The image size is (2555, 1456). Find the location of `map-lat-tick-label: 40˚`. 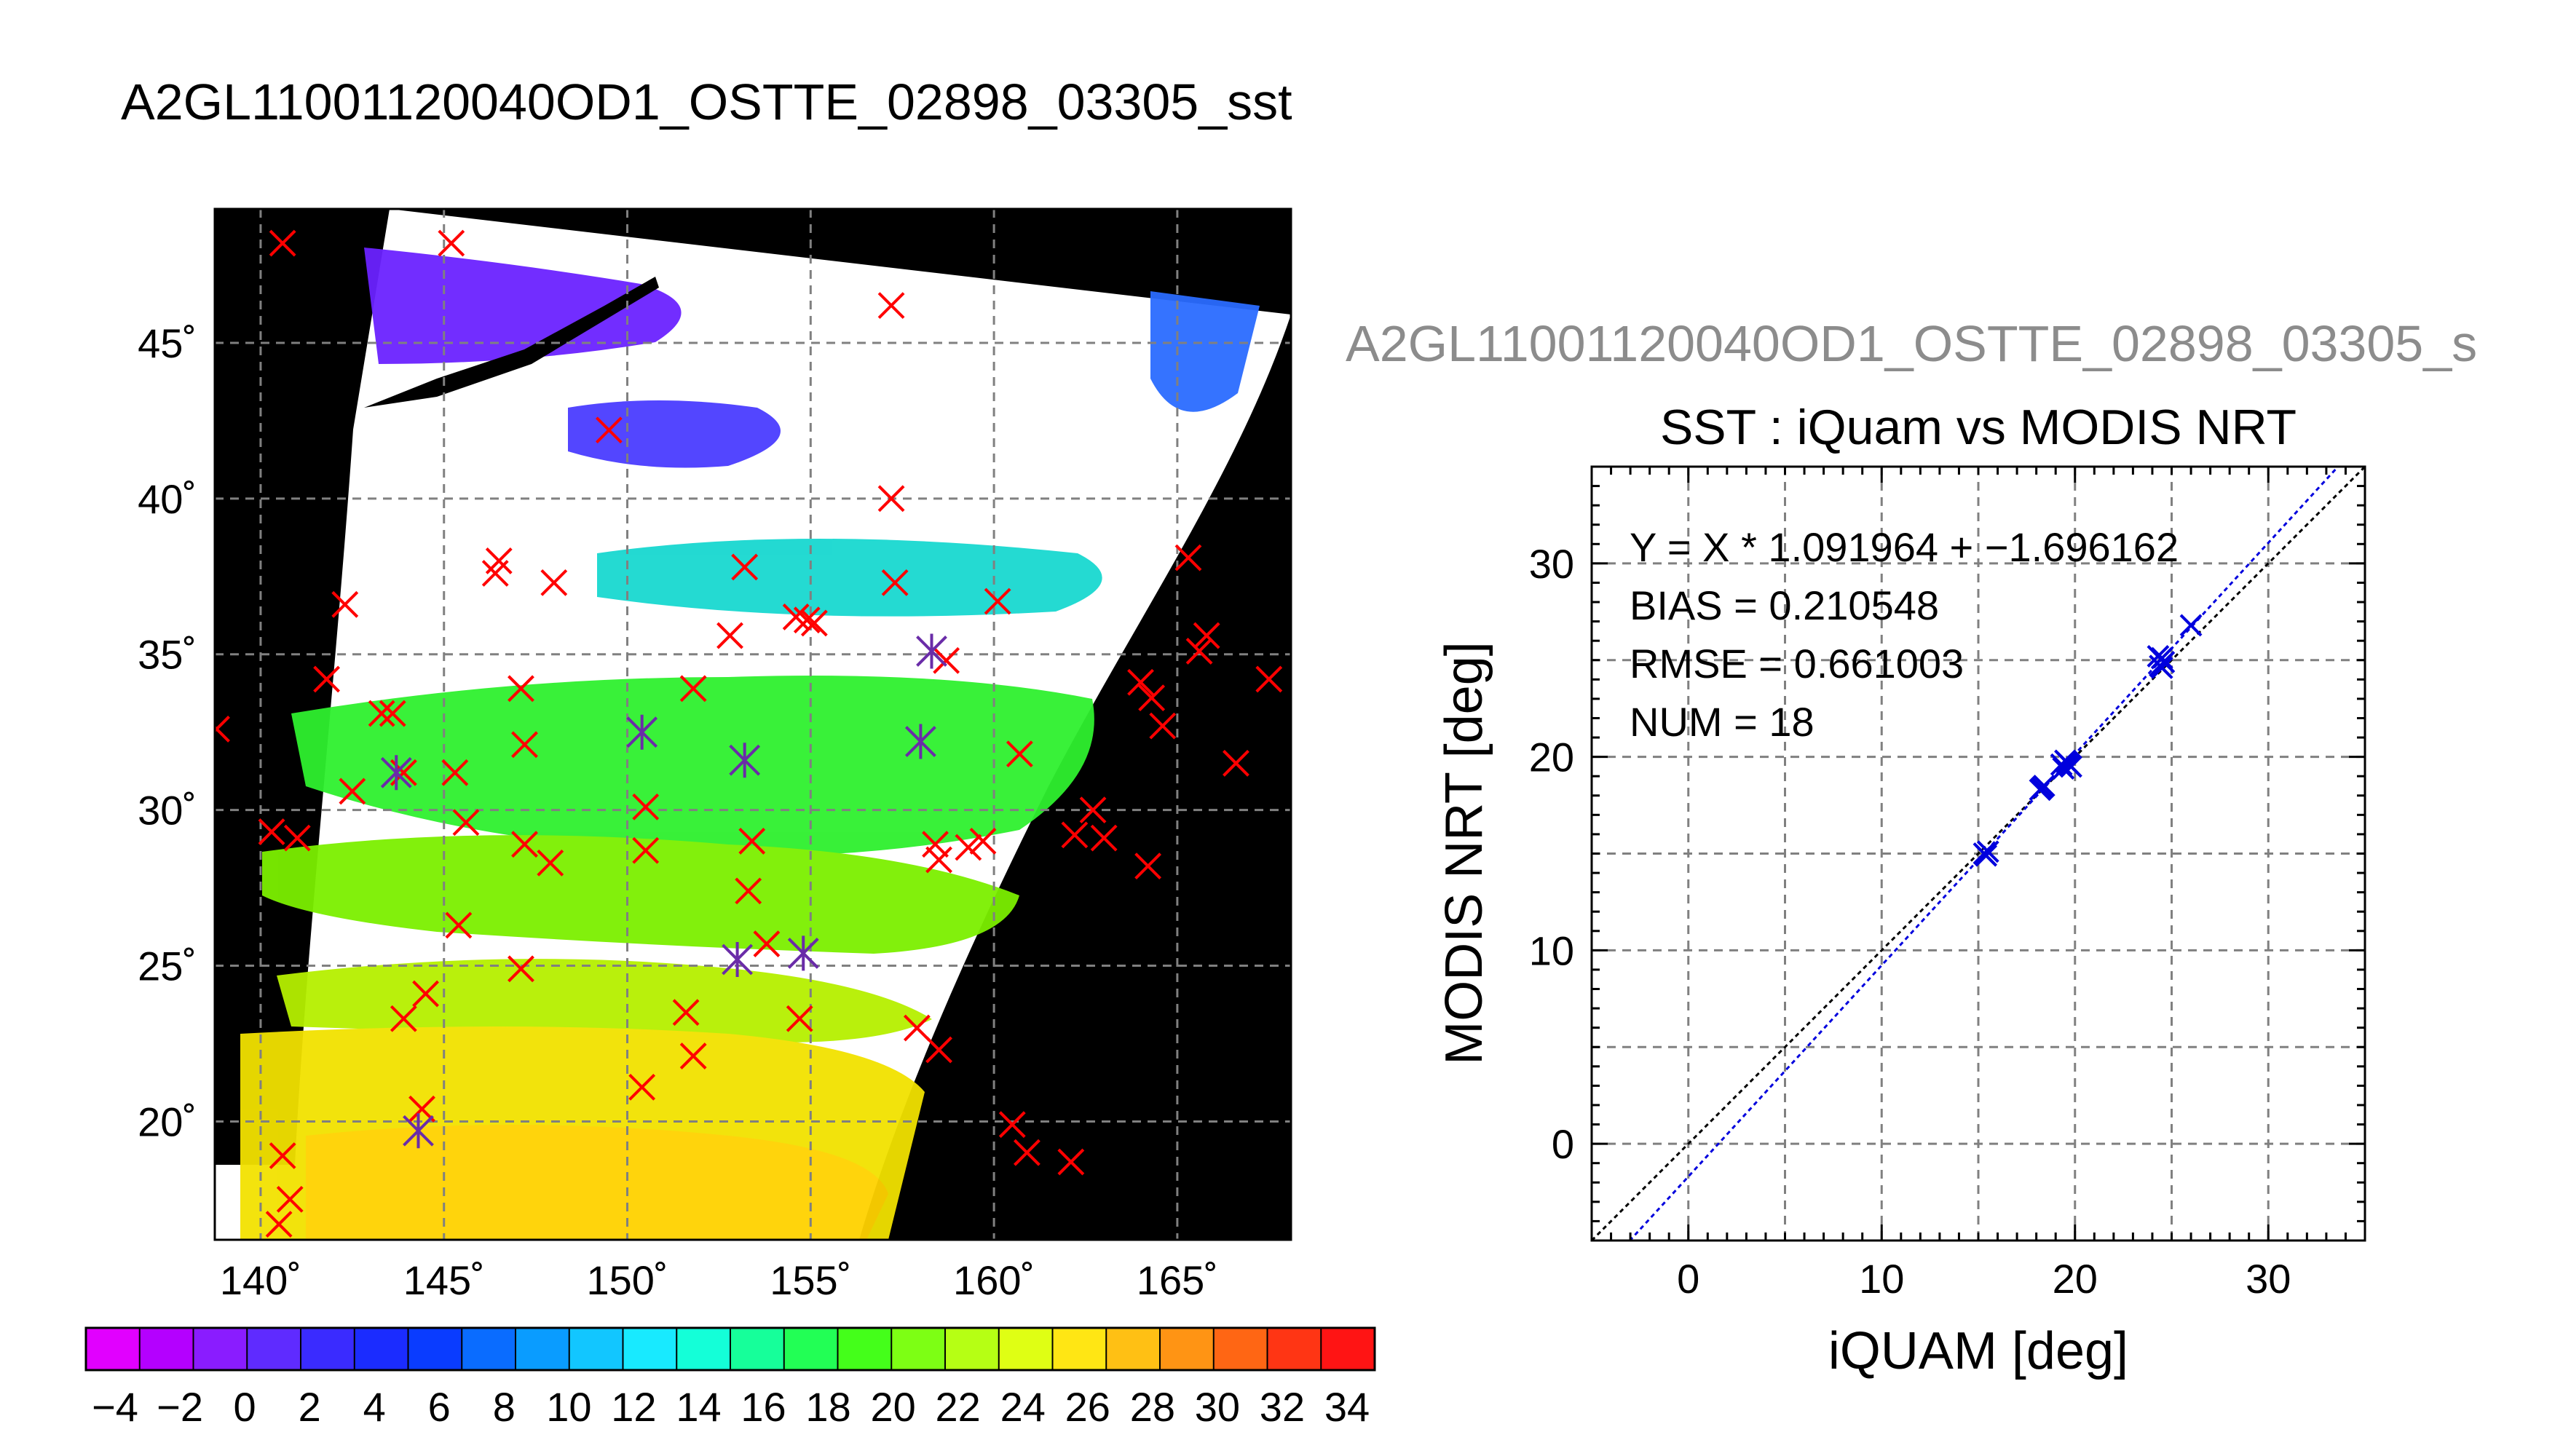

map-lat-tick-label: 40˚ is located at coordinates (167, 499).